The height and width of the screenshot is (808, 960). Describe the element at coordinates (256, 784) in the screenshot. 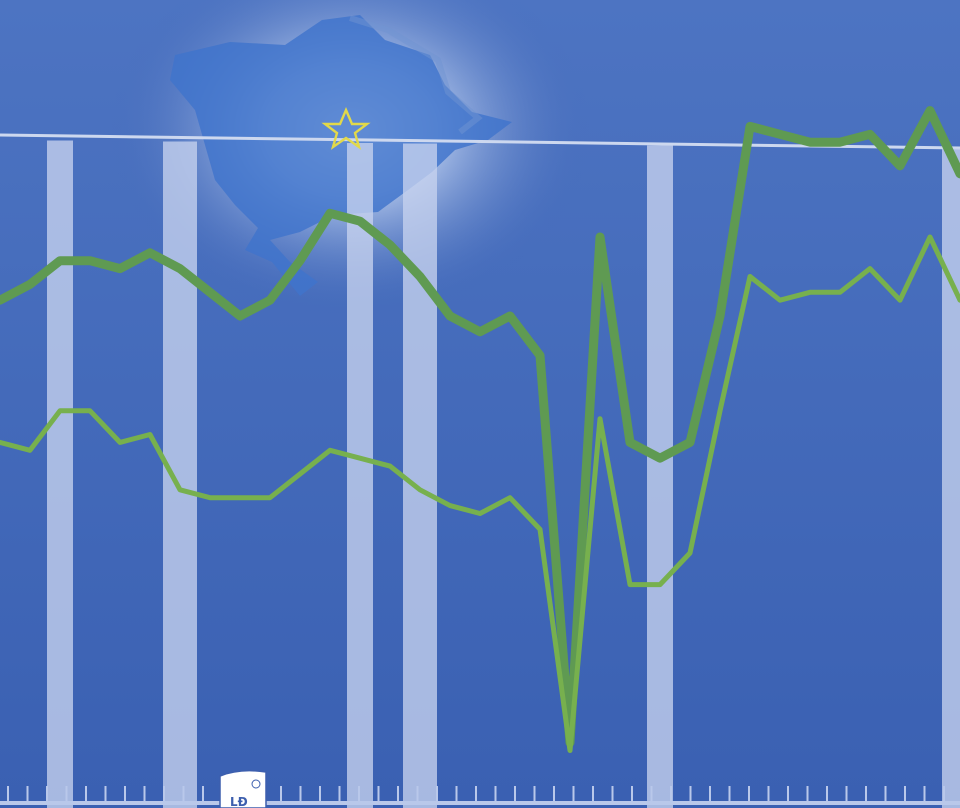

I see `flower-icon` at that location.